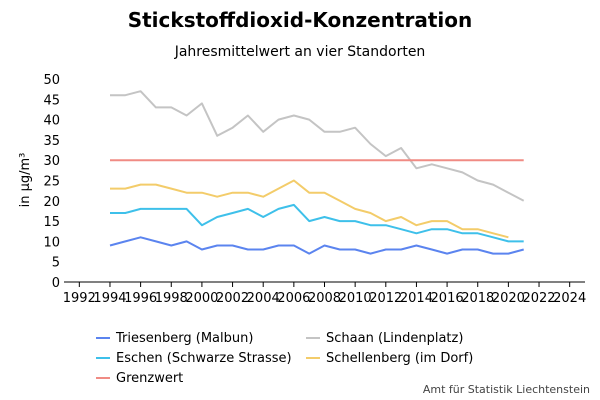 This screenshot has width=600, height=400. I want to click on x-tick-label: 1994, so click(109, 298).